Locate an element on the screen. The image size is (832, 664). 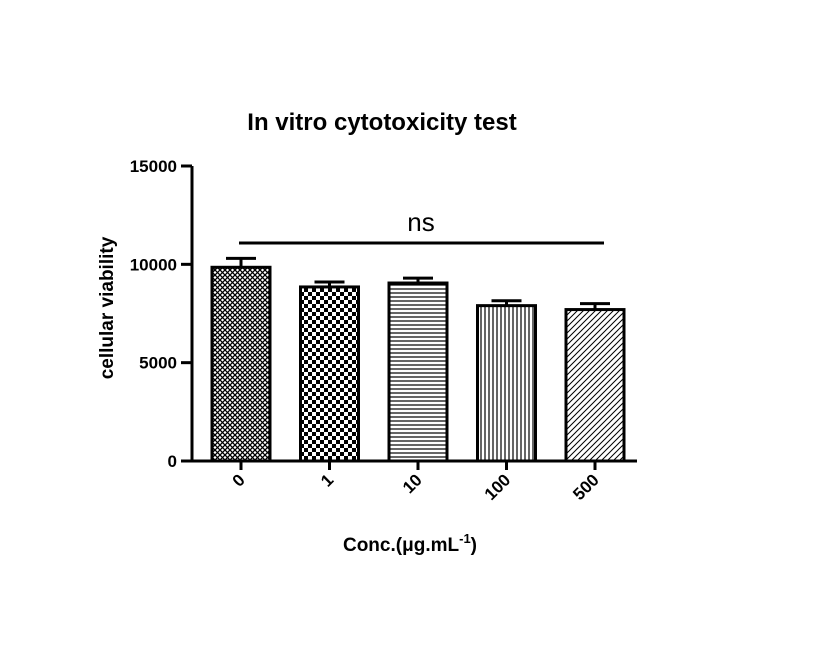
x-axis-label-close: ) is located at coordinates (474, 545).